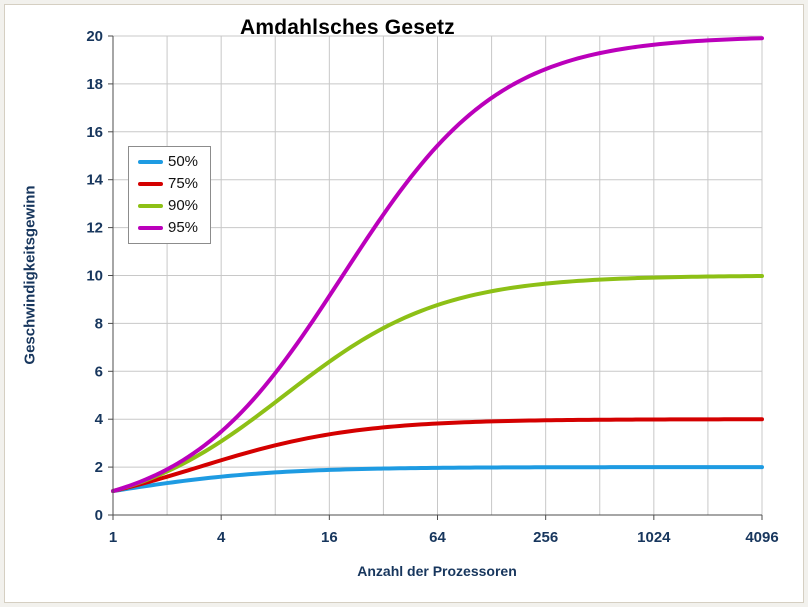  Describe the element at coordinates (30, 275) in the screenshot. I see `y-axis-title: Geschwindigkeitsgewinn` at that location.